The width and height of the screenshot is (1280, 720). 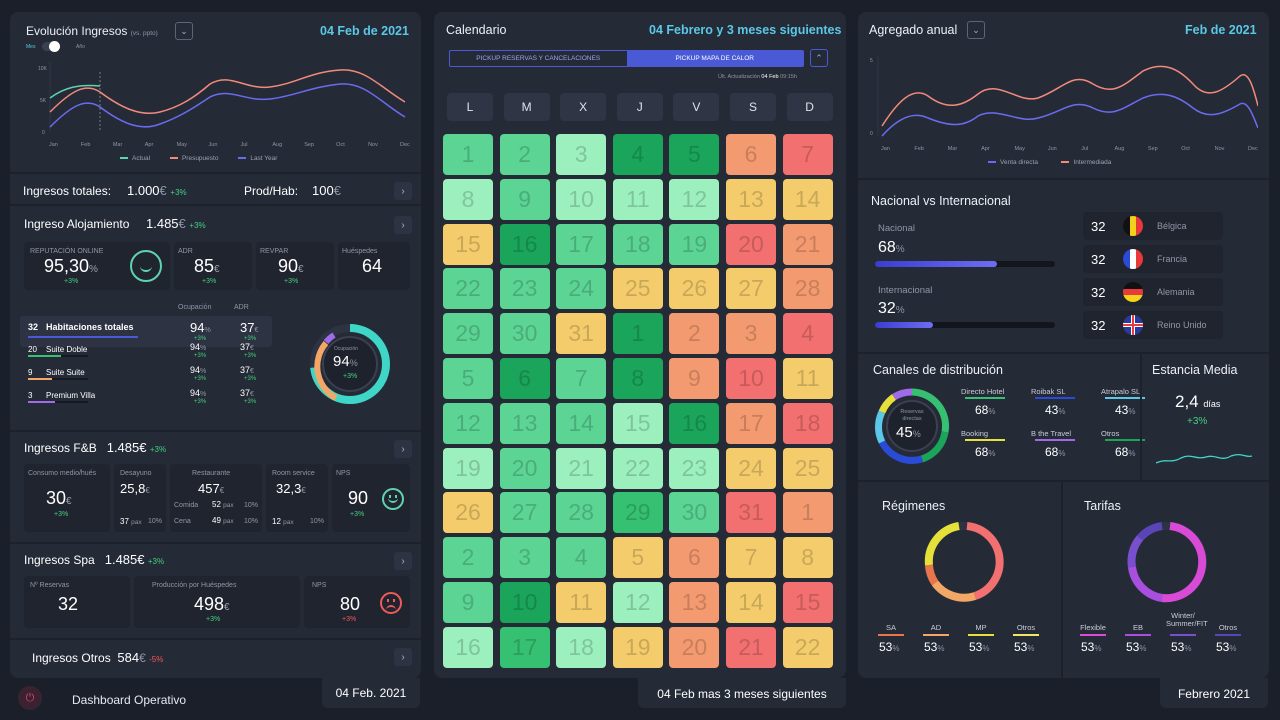 I want to click on power-button: ⏻, so click(x=30, y=698).